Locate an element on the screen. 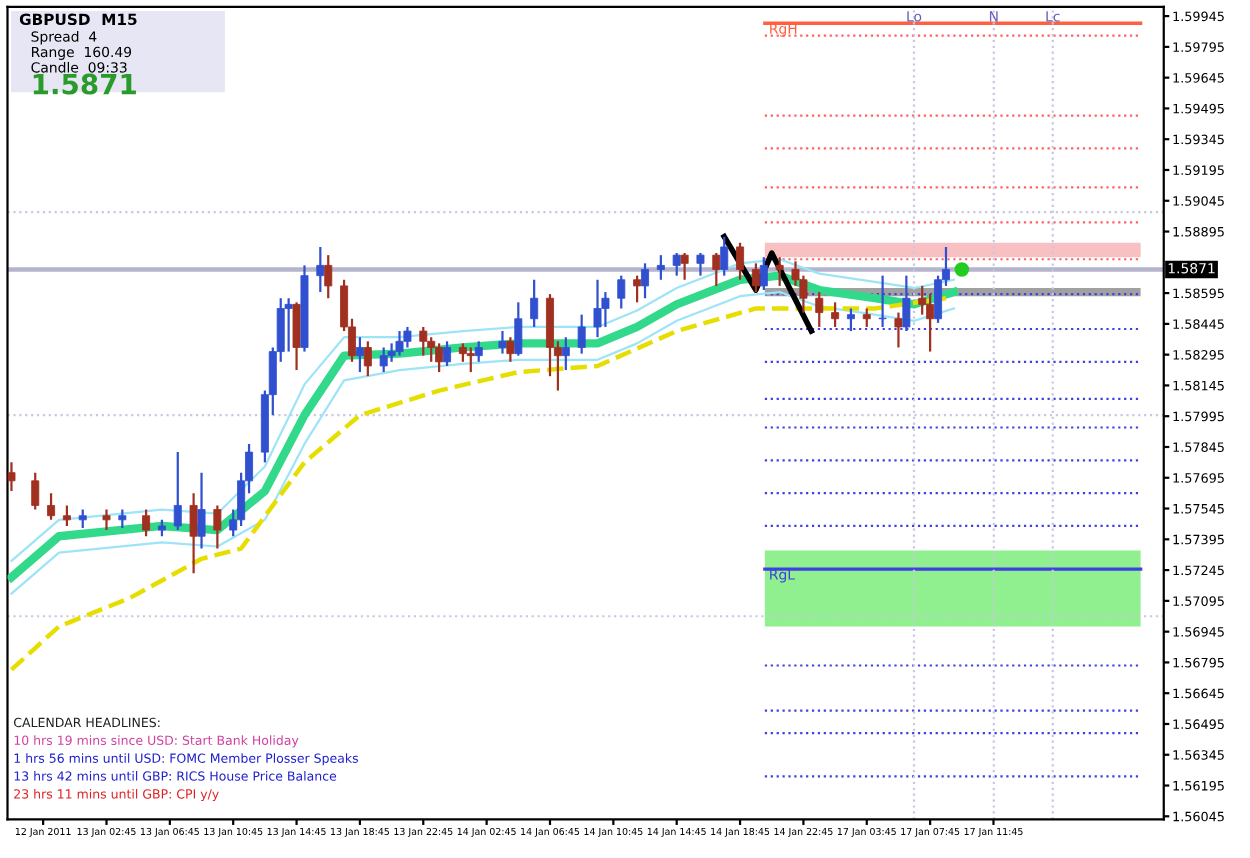 This screenshot has height=858, width=1250. line-series is located at coordinates (768, 283).